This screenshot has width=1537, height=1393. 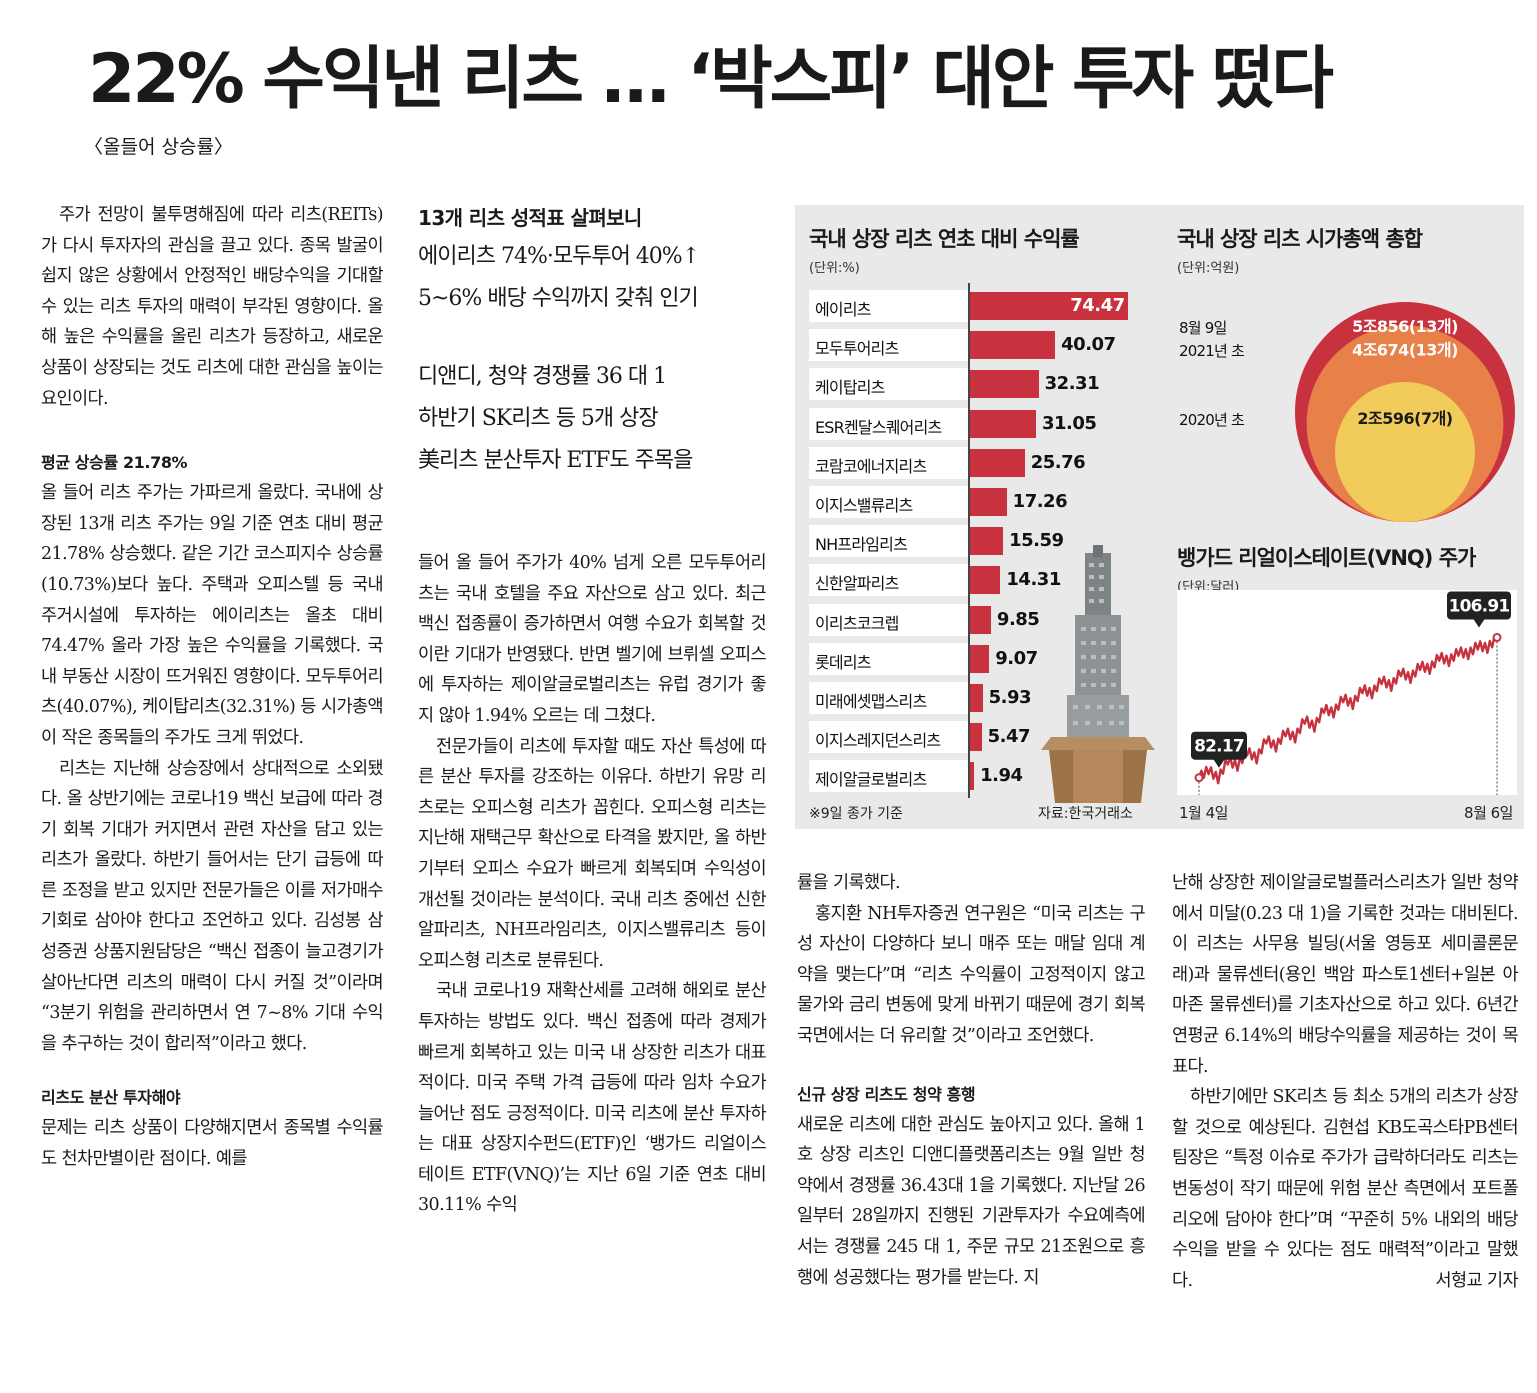 What do you see at coordinates (1036, 541) in the screenshot?
I see `bar-value-label: 15.59` at bounding box center [1036, 541].